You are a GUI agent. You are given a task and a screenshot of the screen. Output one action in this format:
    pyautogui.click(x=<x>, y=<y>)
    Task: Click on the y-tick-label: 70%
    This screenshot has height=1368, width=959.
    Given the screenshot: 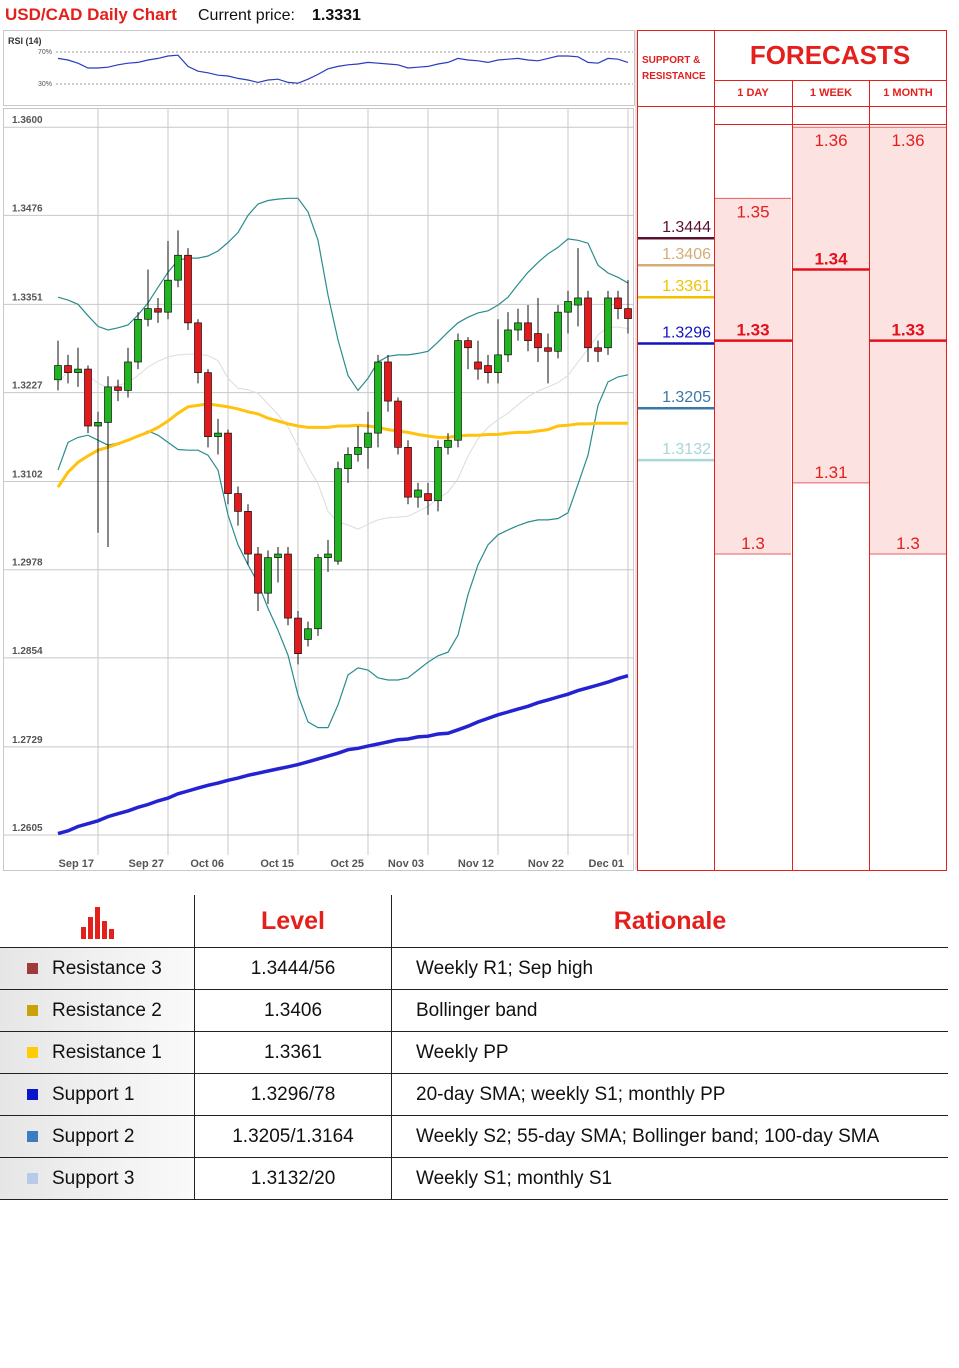 What is the action you would take?
    pyautogui.click(x=45, y=52)
    